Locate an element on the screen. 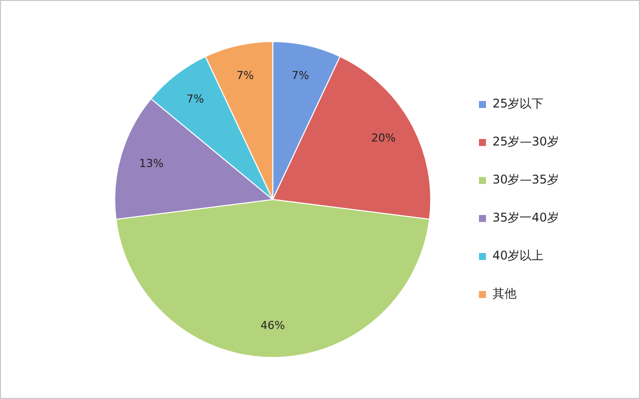 The height and width of the screenshot is (399, 640). legend-label: 其他 is located at coordinates (504, 293).